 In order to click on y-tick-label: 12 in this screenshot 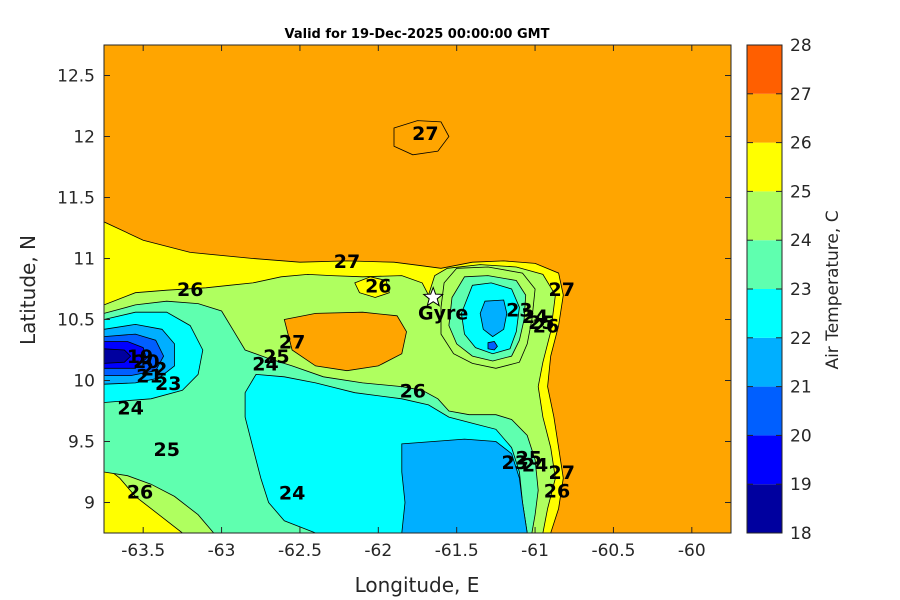, I will do `click(84, 138)`.